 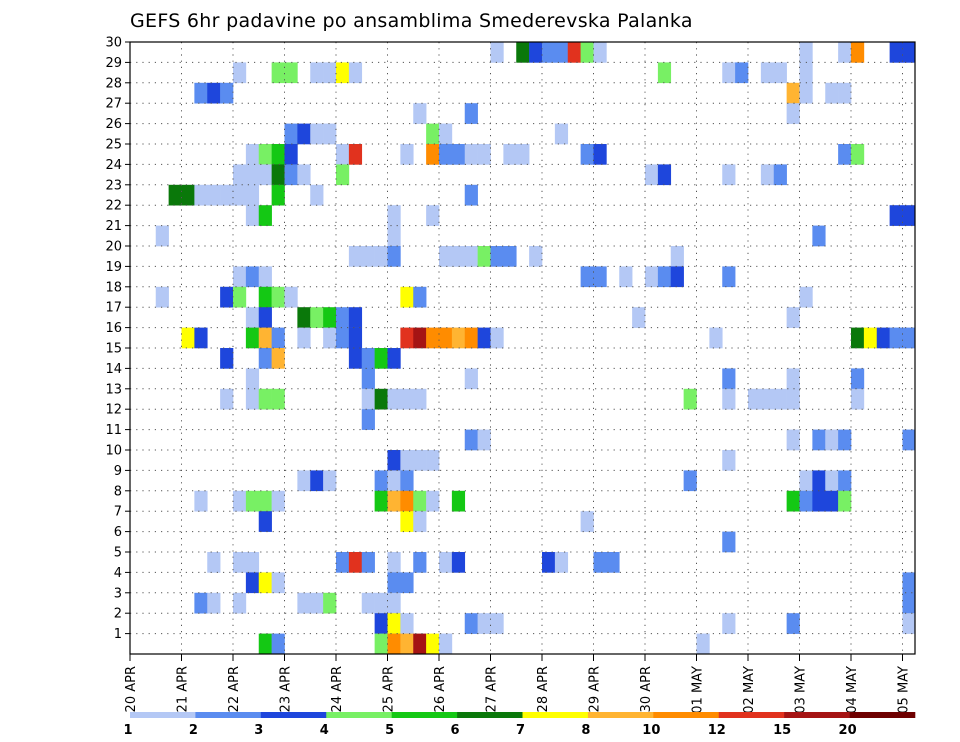 What do you see at coordinates (113, 349) in the screenshot?
I see `y-tick-label: 15` at bounding box center [113, 349].